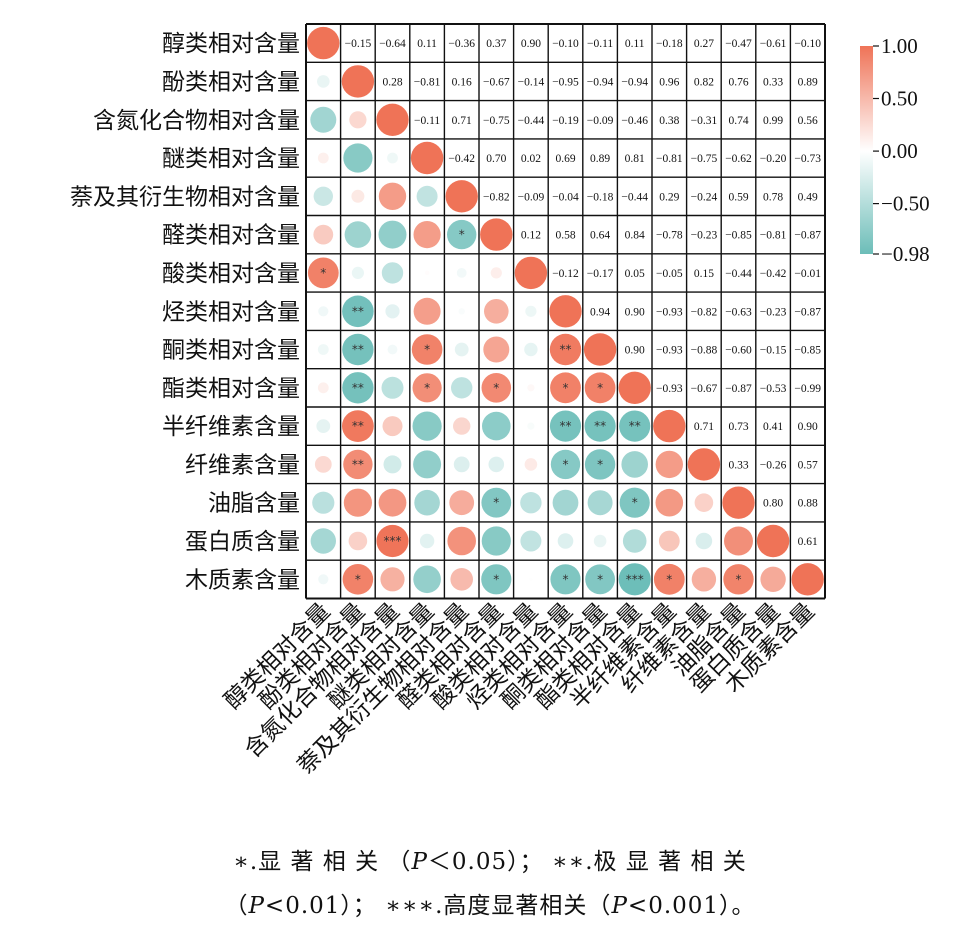 This screenshot has width=980, height=952. I want to click on row-label: 含氮化合物相对含量, so click(196, 121).